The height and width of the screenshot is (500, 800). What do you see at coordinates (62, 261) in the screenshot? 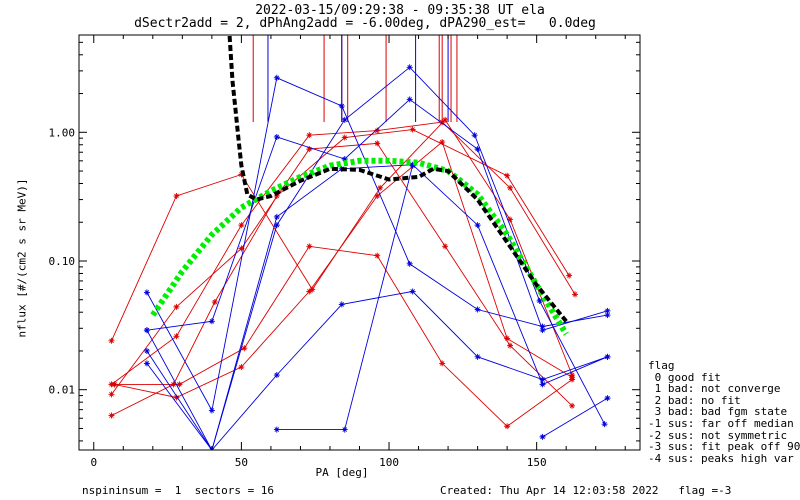
I see `y-tick-label: 0.10` at bounding box center [62, 261].